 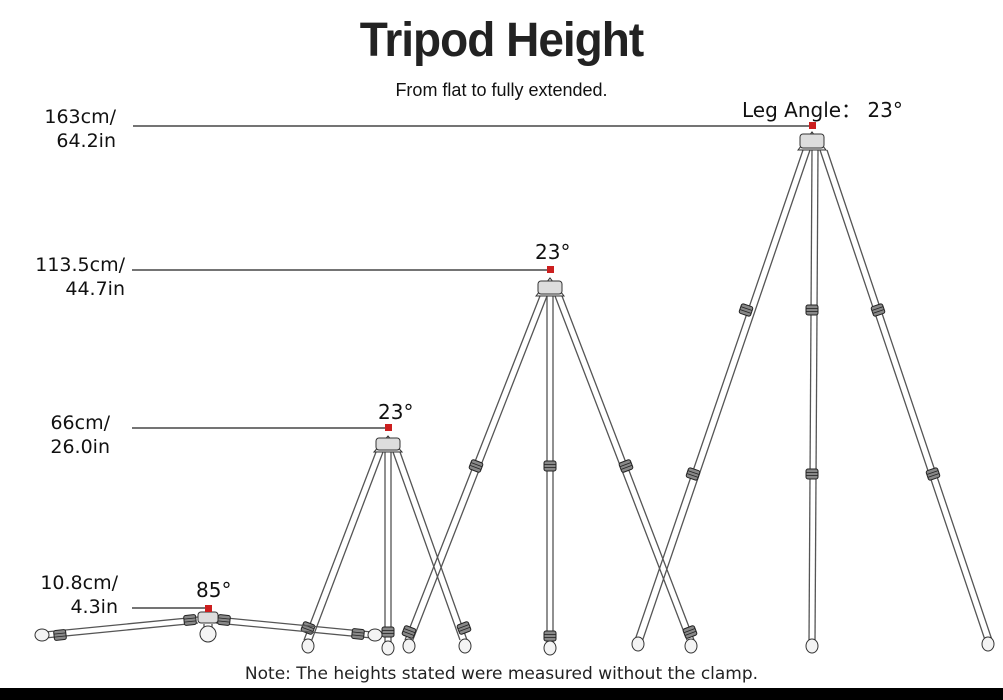 I want to click on leg-angle-label-mid: 23°, so click(x=553, y=252).